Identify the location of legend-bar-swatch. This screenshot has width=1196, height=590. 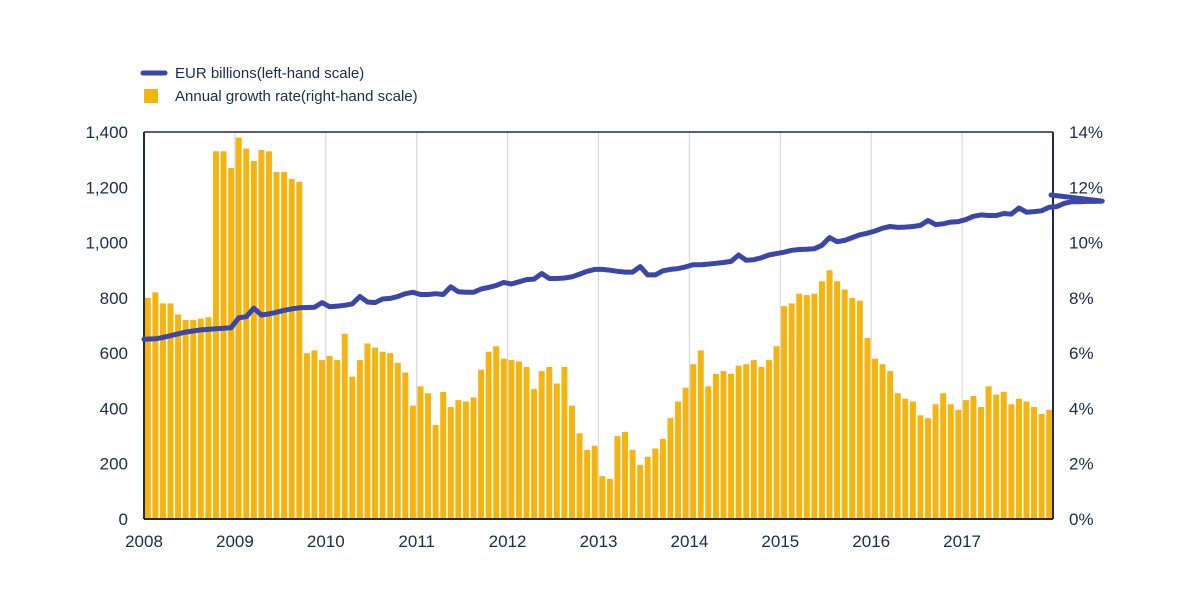
(151, 96).